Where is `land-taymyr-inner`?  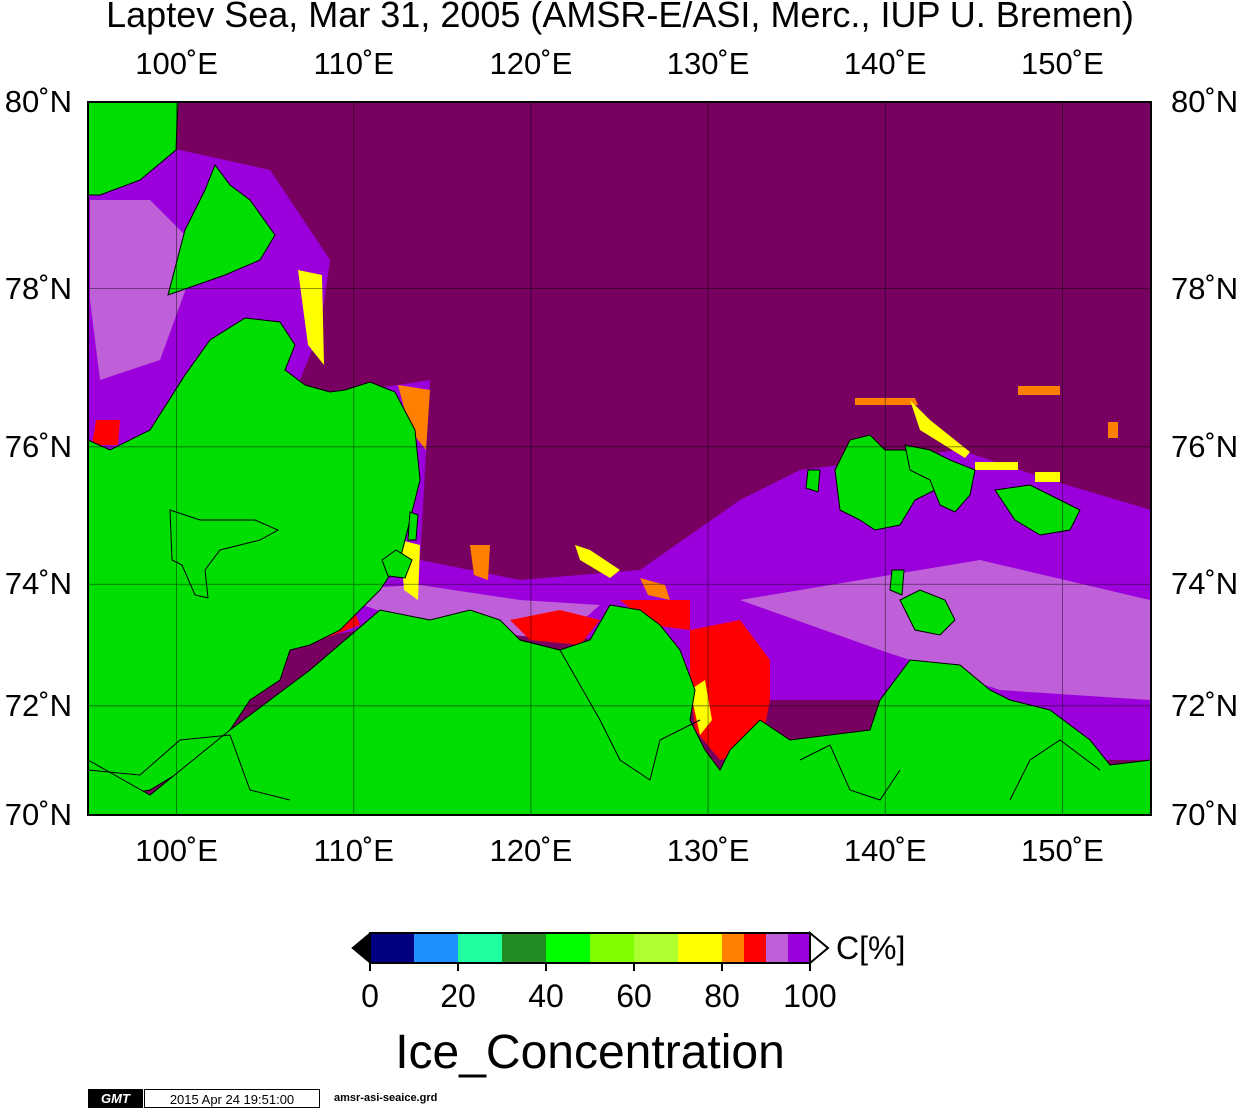
land-taymyr-inner is located at coordinates (224, 554).